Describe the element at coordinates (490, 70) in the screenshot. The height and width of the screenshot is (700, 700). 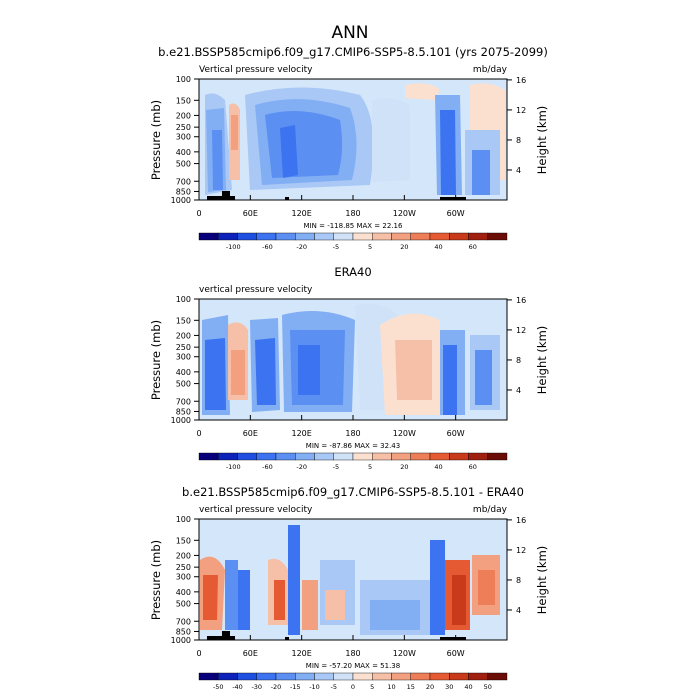
I see `panel-right-label: mb/day` at that location.